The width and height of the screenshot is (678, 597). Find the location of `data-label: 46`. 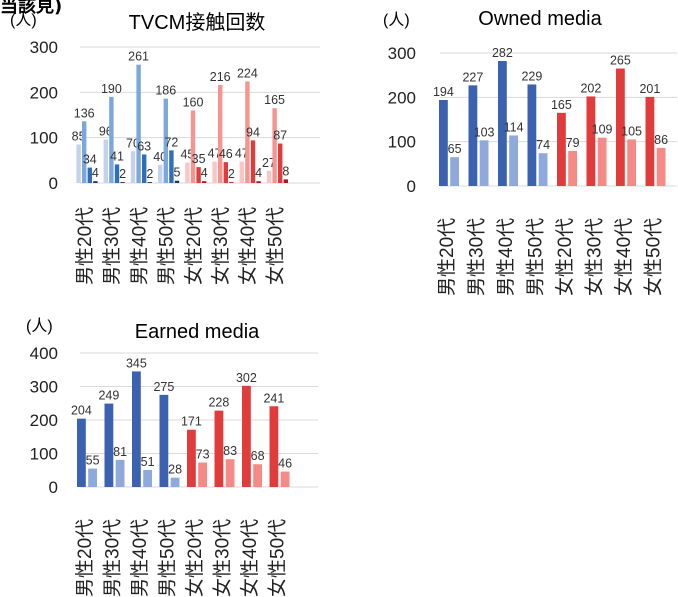

data-label: 46 is located at coordinates (226, 154).